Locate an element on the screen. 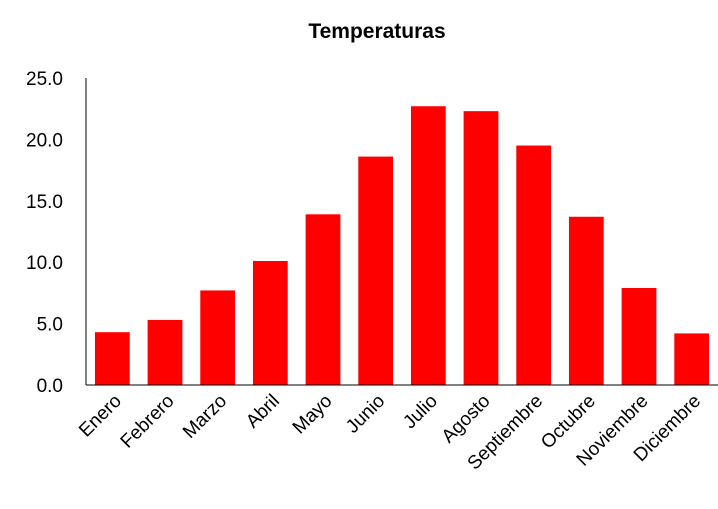 The height and width of the screenshot is (509, 718). bar-agosto is located at coordinates (481, 248).